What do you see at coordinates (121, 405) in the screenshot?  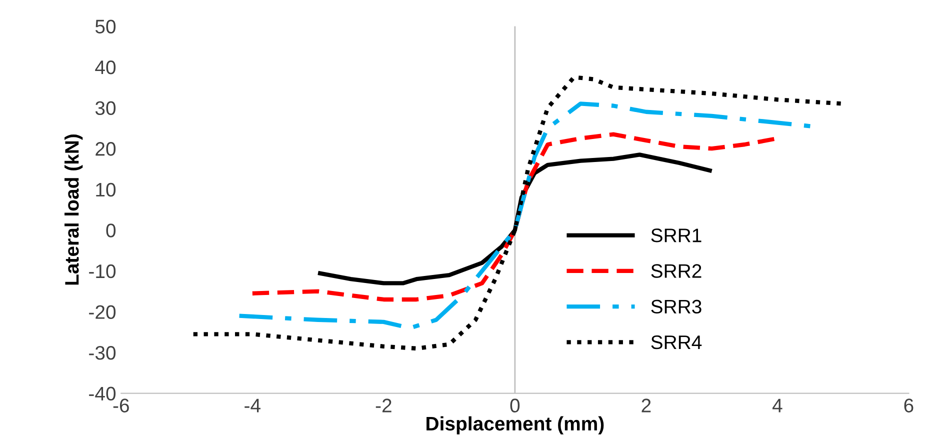 I see `x-tick-label: -6` at bounding box center [121, 405].